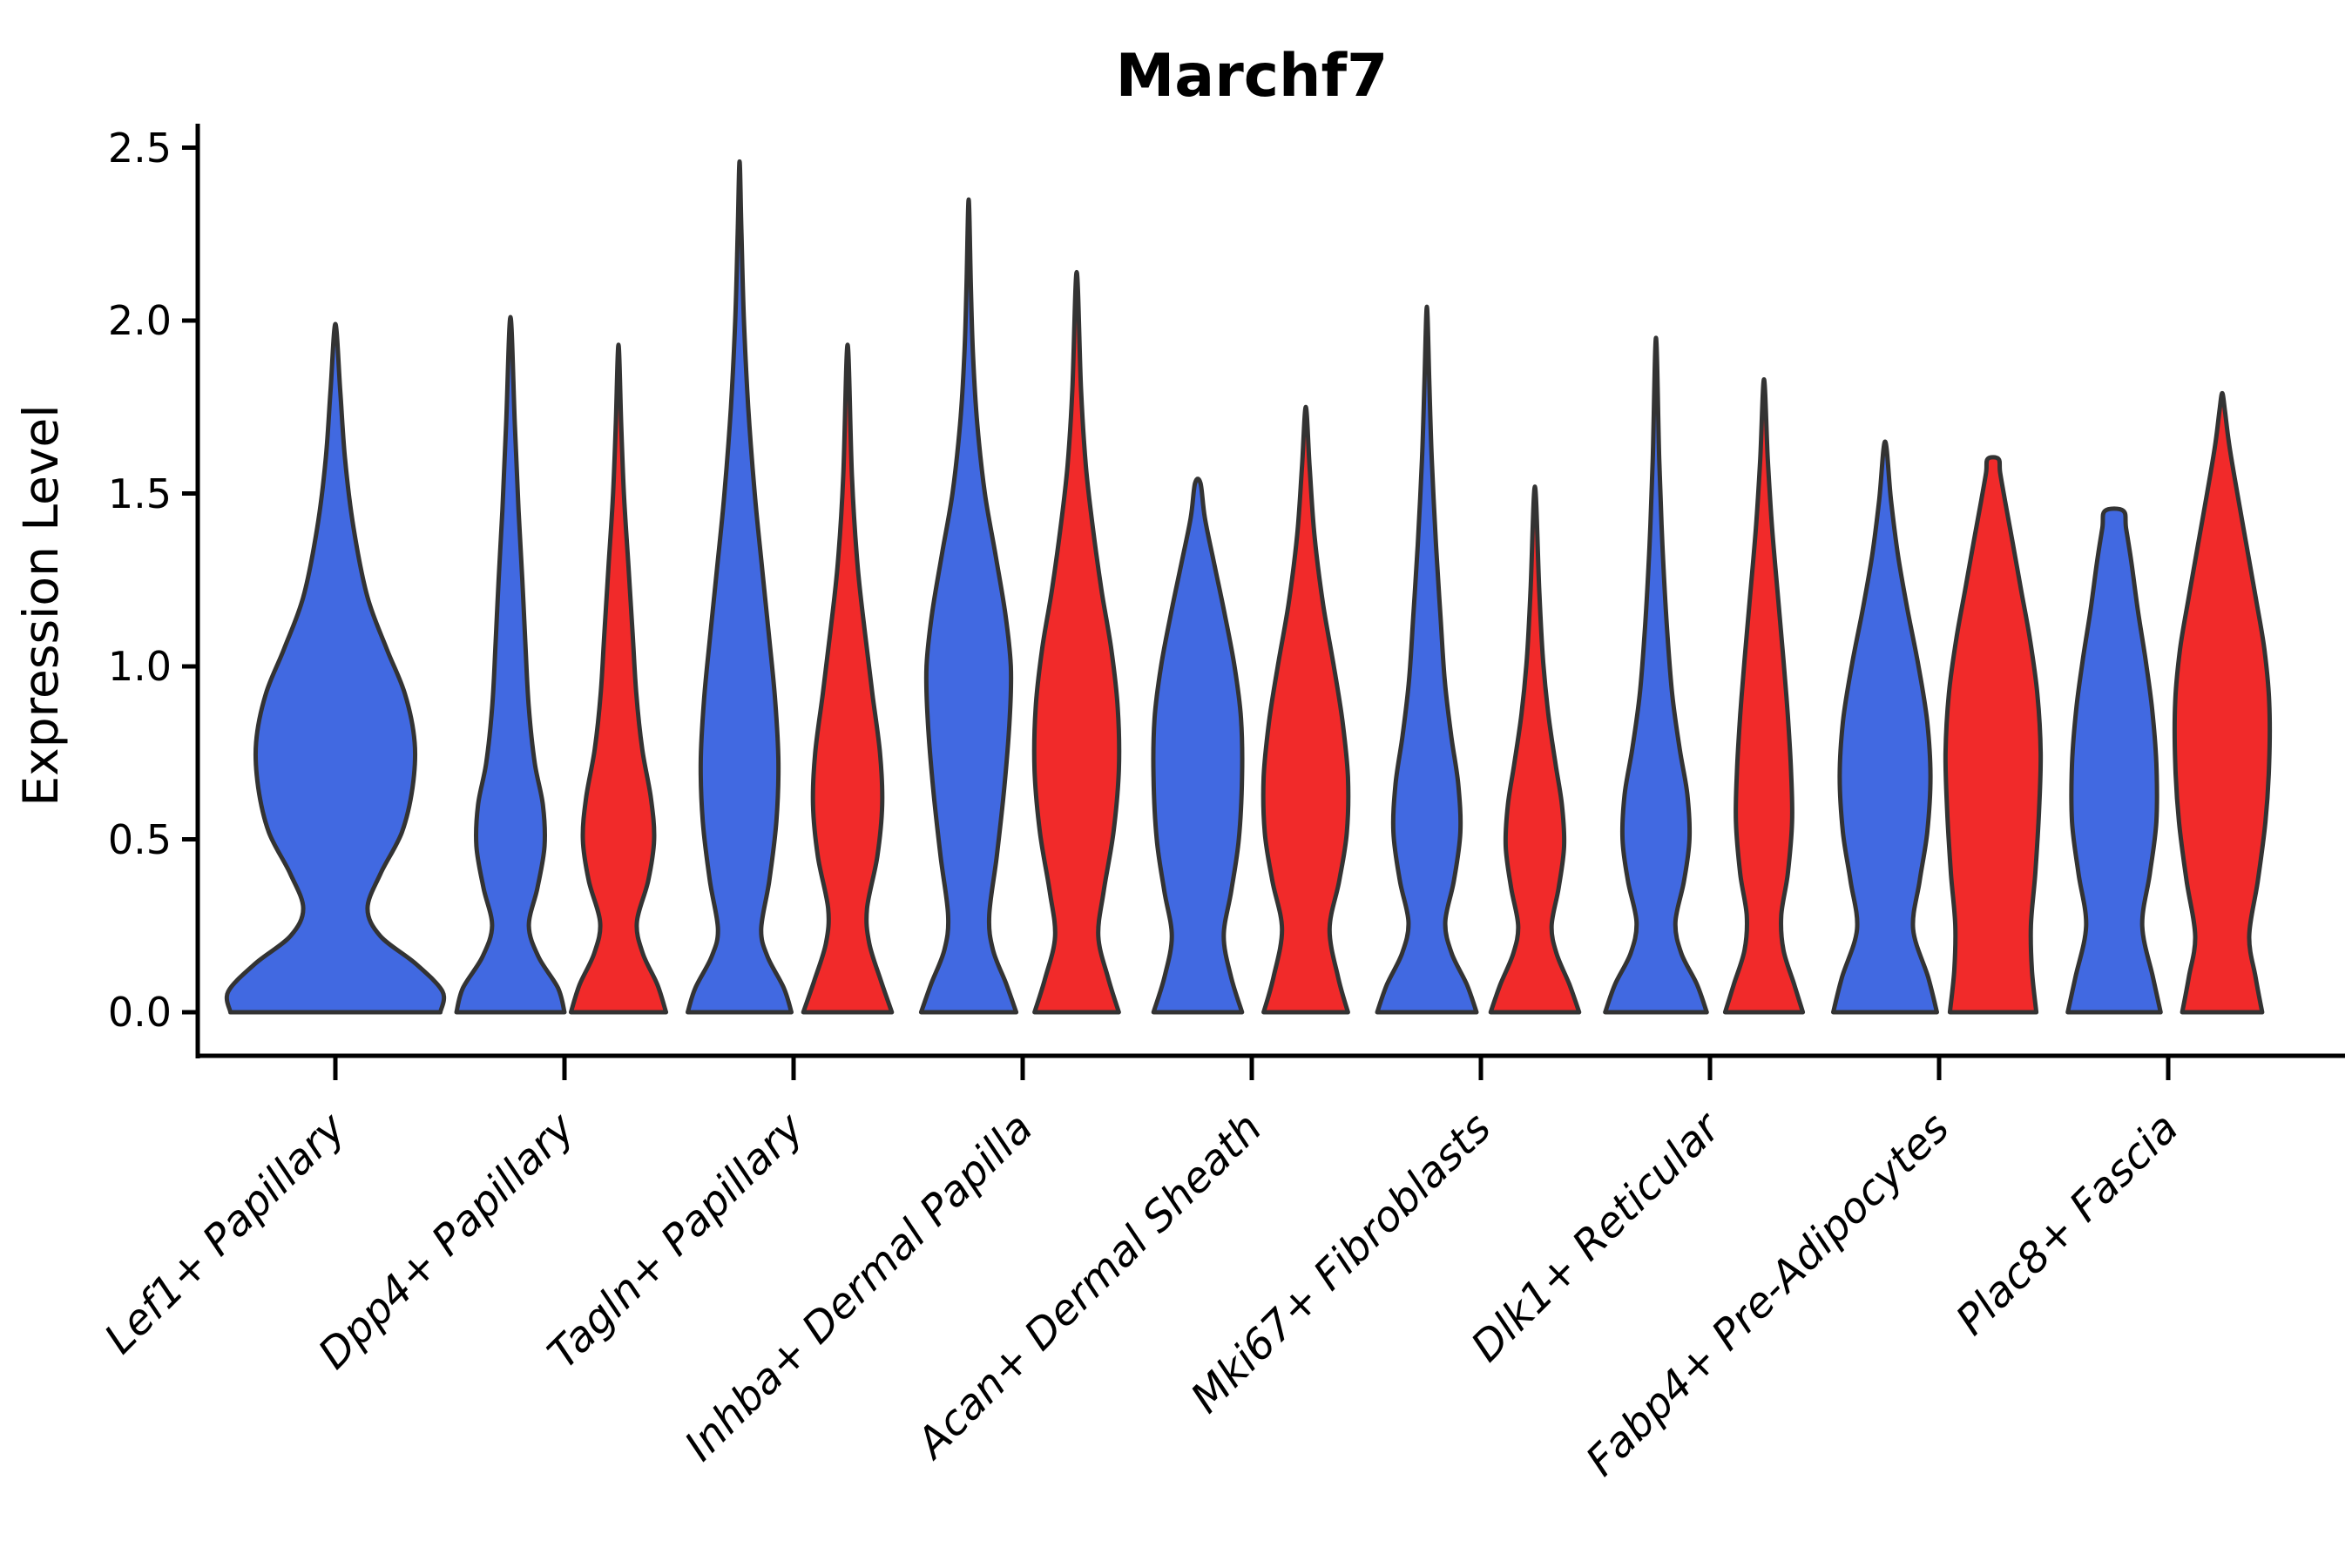 This screenshot has width=2352, height=1568. What do you see at coordinates (1597, 1237) in the screenshot?
I see `x-tick-label: Dlk1+ Reticular` at bounding box center [1597, 1237].